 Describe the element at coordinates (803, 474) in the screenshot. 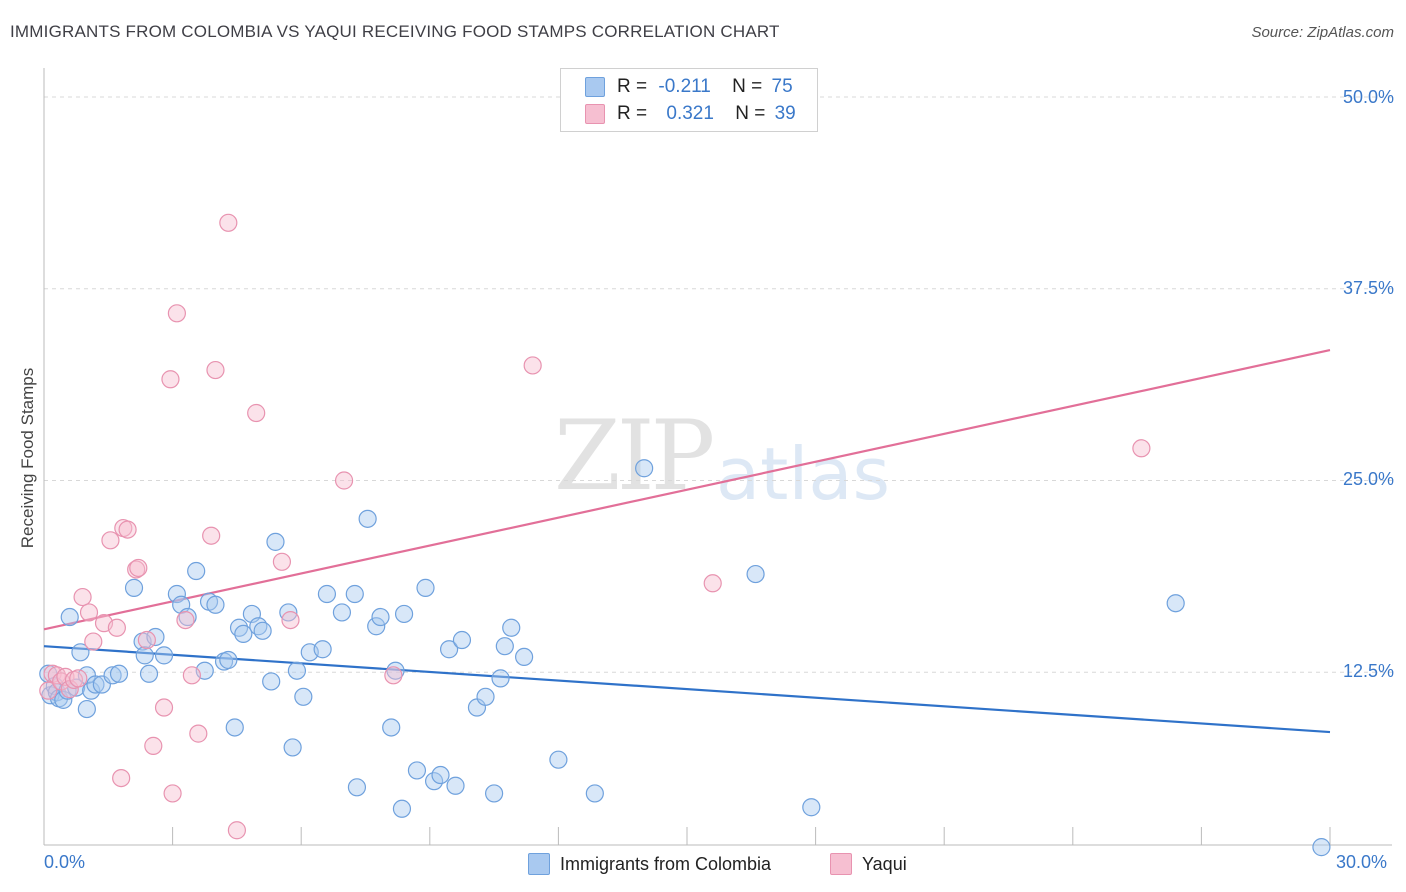

I see `watermark-atlas: atlas` at that location.